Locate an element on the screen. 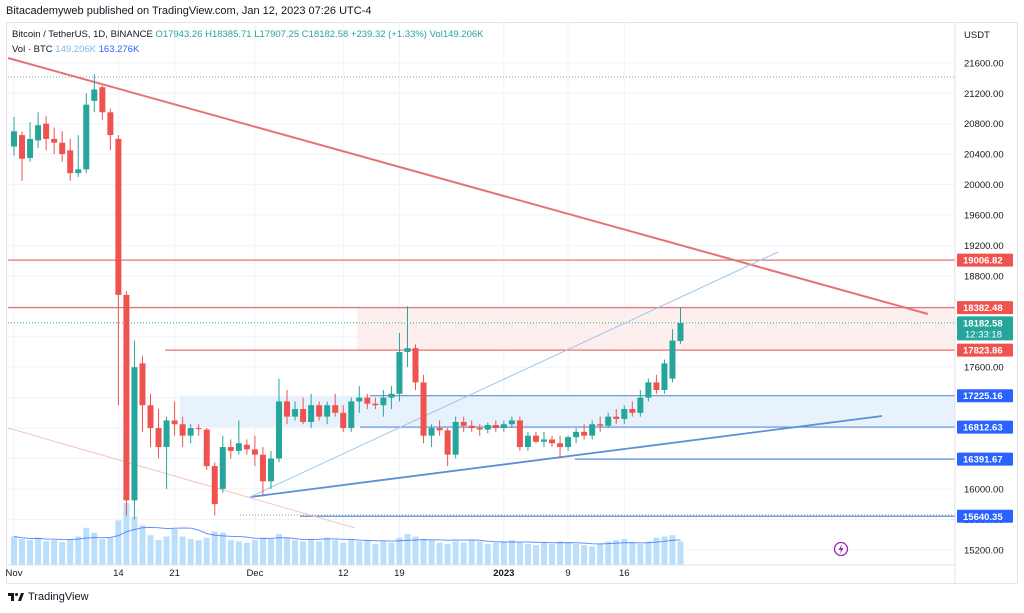 The image size is (1024, 613). price-tick-label: 21200.00 is located at coordinates (984, 94).